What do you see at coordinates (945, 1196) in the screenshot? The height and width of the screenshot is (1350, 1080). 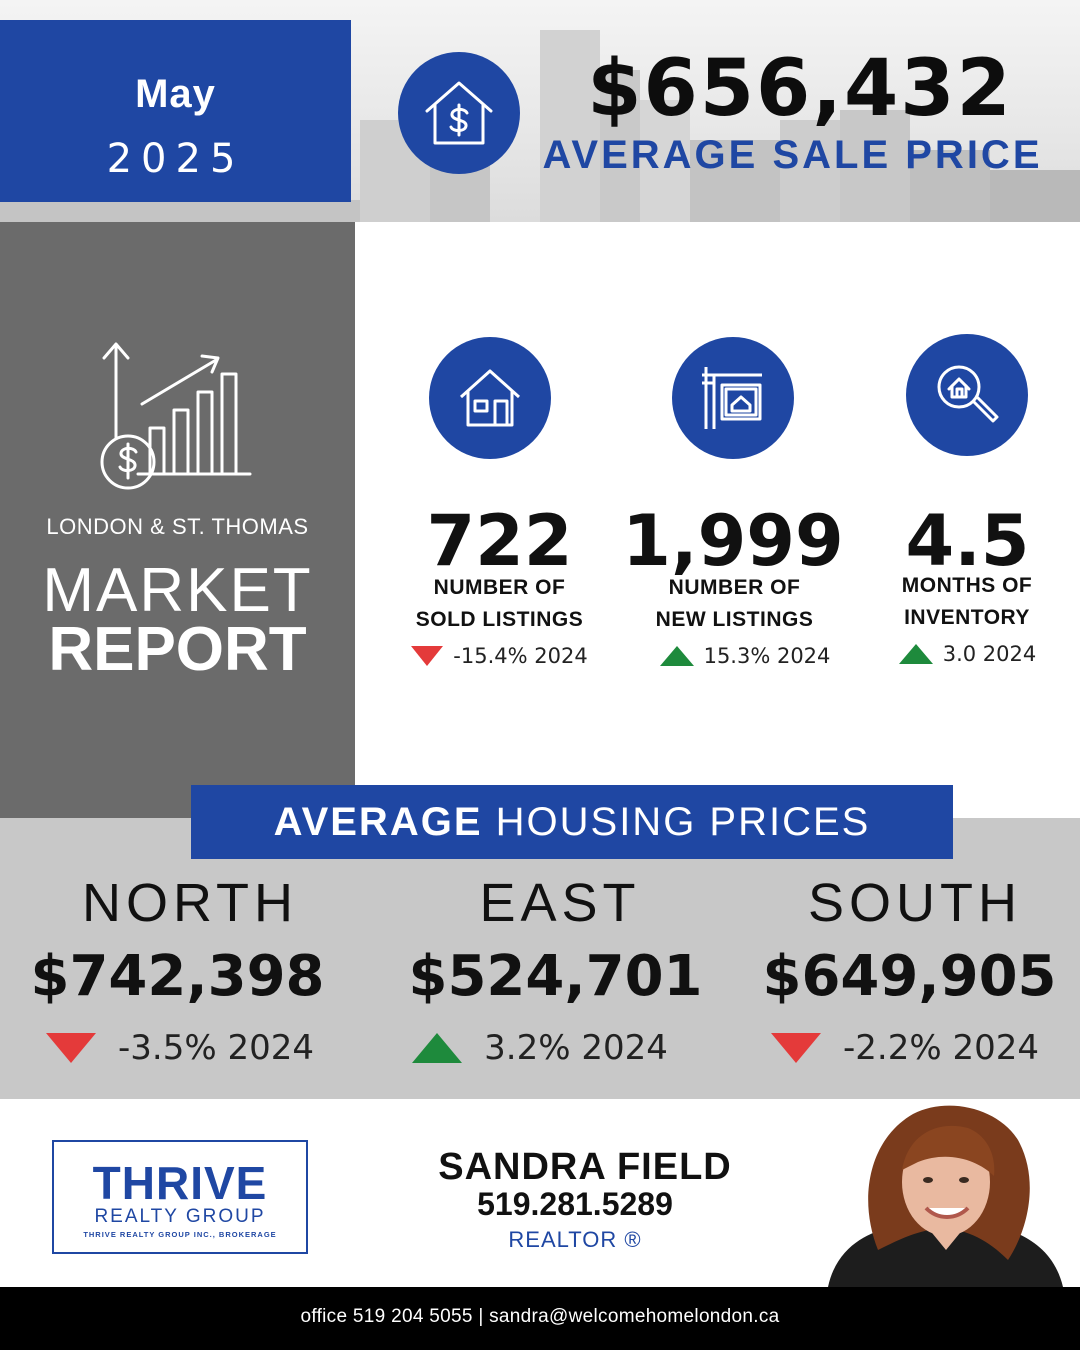 I see `agent-portrait-photo` at bounding box center [945, 1196].